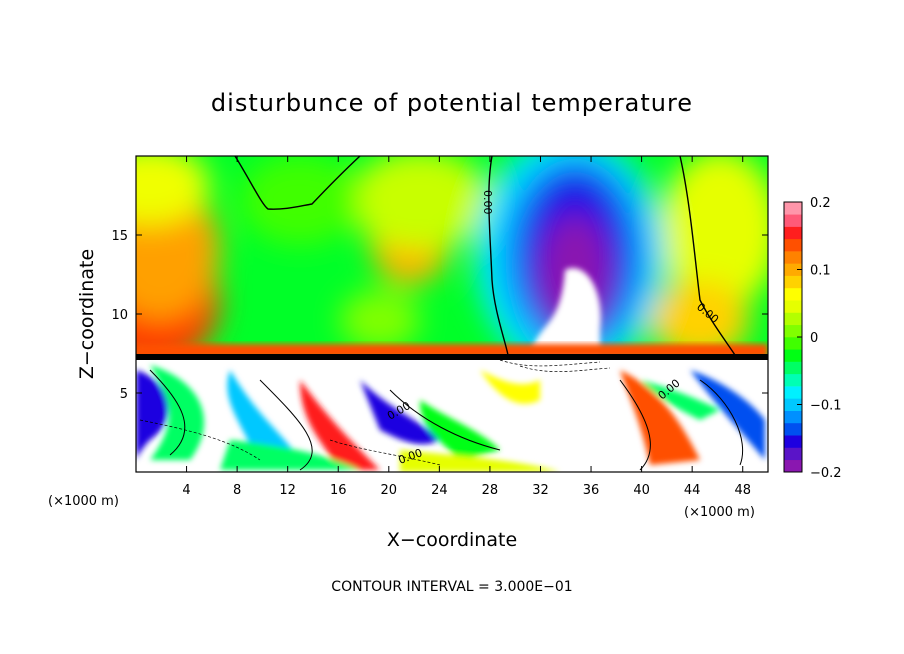 This screenshot has width=904, height=654. Describe the element at coordinates (287, 490) in the screenshot. I see `x-tick-label: 12` at that location.